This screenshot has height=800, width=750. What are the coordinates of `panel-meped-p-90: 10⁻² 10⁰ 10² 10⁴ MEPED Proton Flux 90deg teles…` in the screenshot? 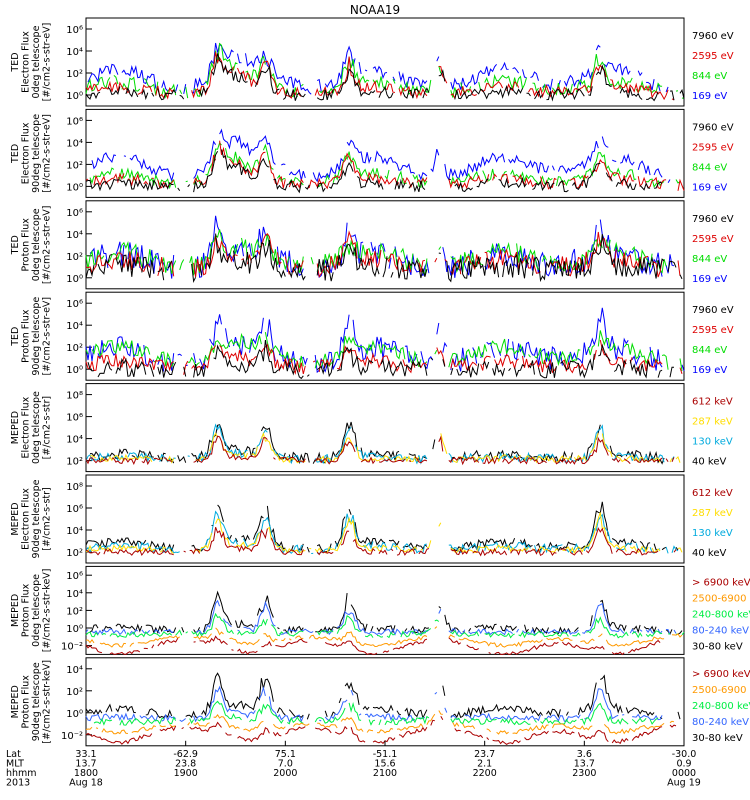 It's located at (380, 701).